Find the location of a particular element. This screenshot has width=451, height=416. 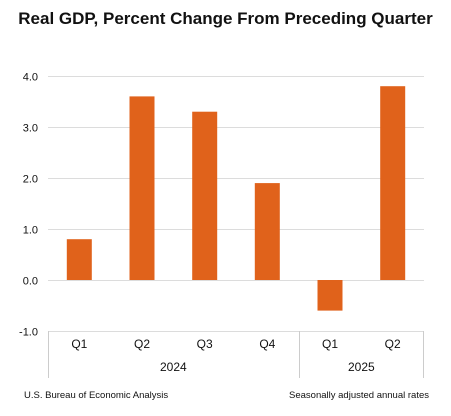

y-tick-label: 1.0 is located at coordinates (30, 231).